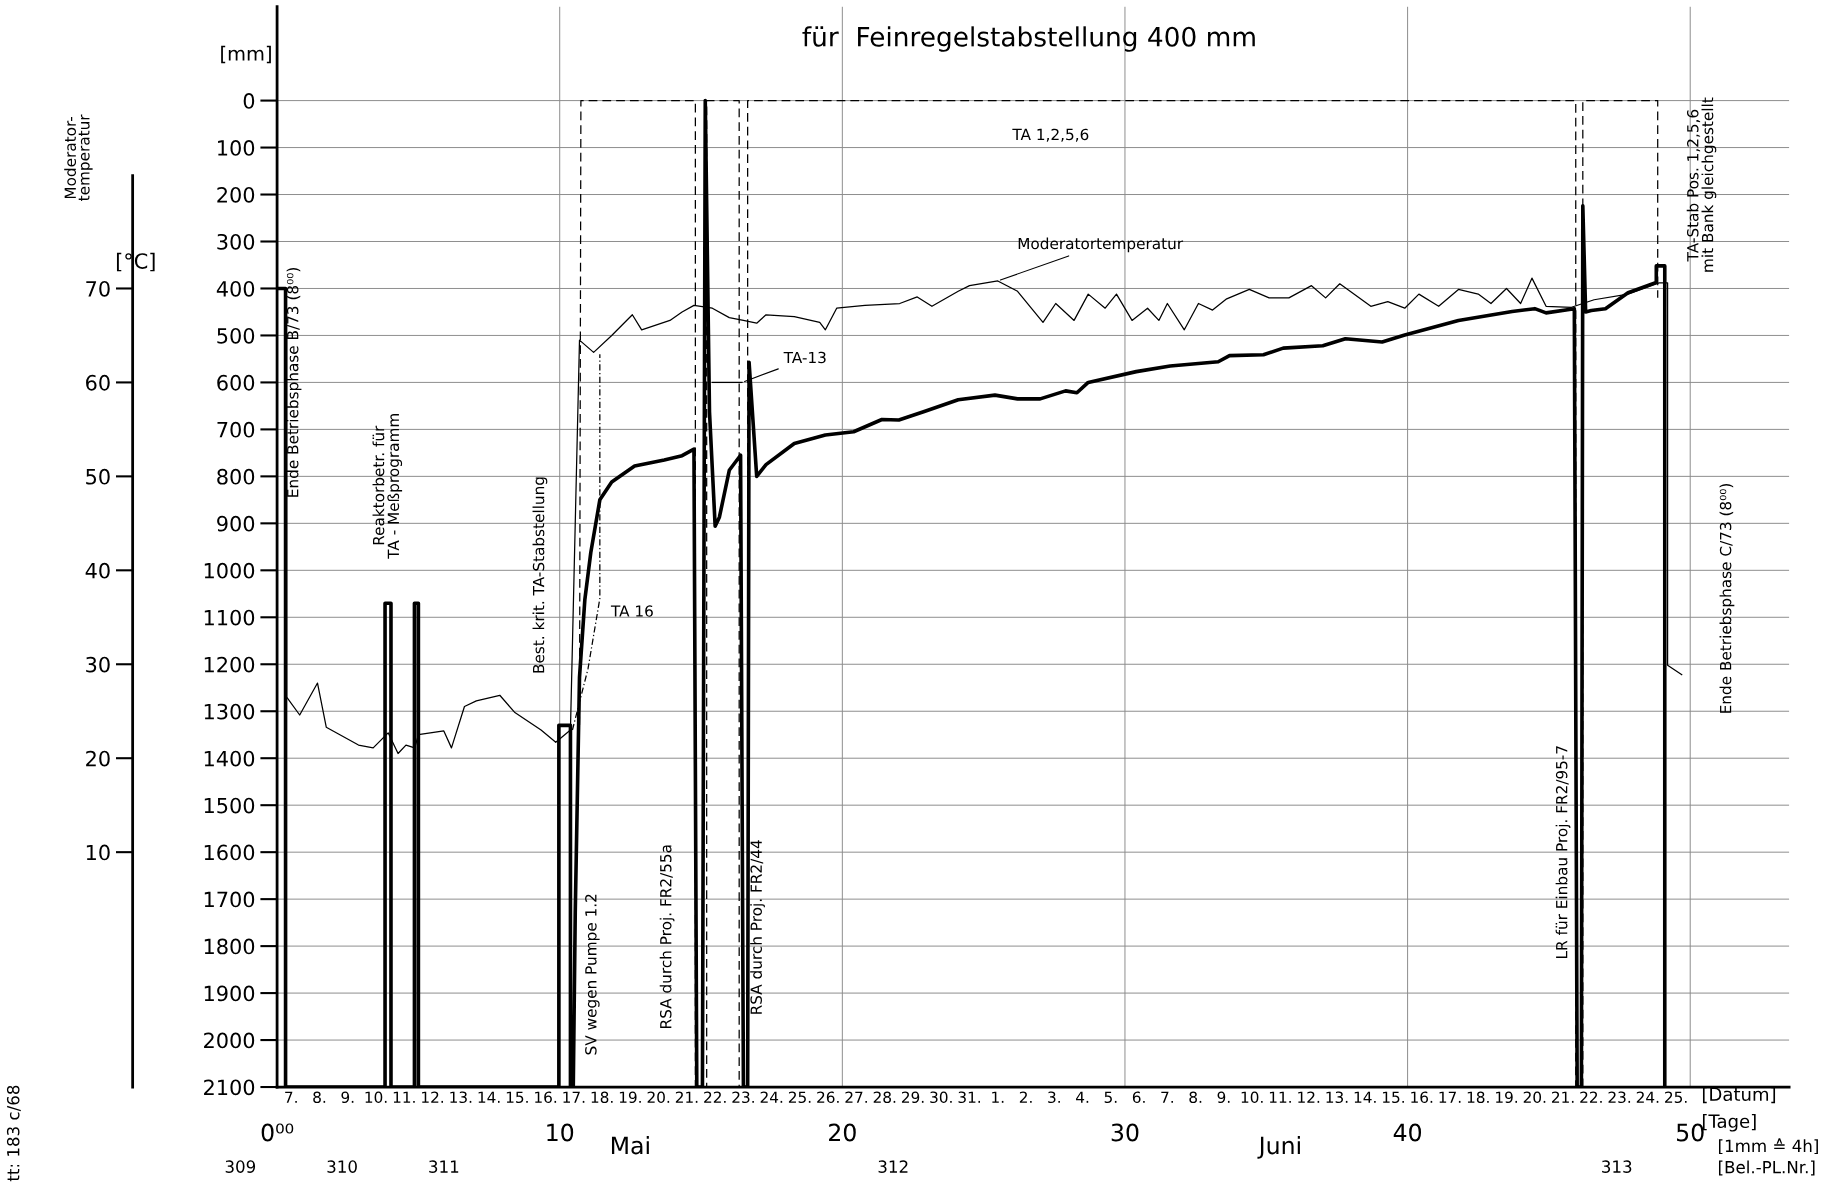  What do you see at coordinates (229, 758) in the screenshot?
I see `y-tick-label: 1400` at bounding box center [229, 758].